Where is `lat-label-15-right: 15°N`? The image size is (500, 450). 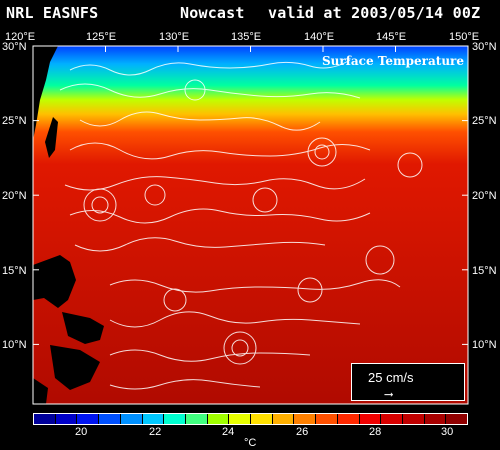 lat-label-15-right: 15°N is located at coordinates (484, 271).